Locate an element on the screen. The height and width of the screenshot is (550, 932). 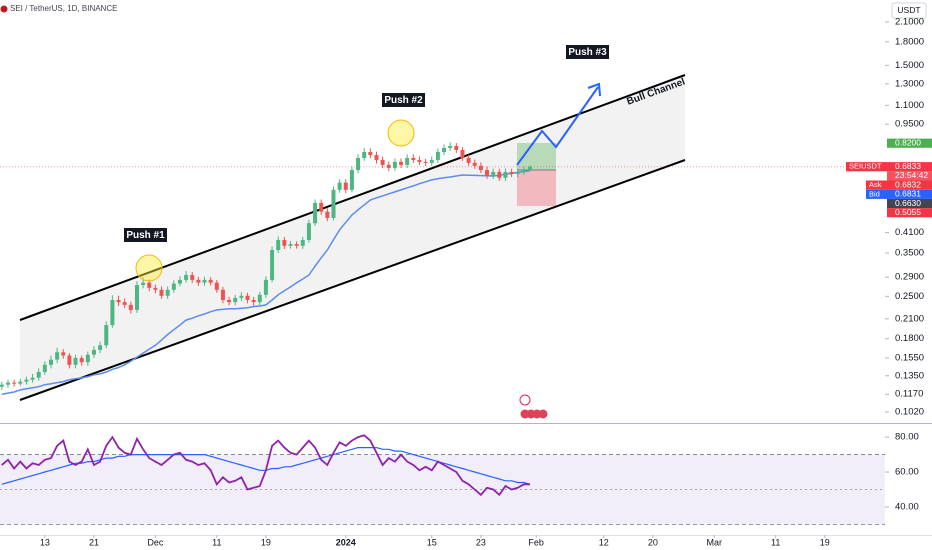
x-tick-label: 20 is located at coordinates (653, 542).